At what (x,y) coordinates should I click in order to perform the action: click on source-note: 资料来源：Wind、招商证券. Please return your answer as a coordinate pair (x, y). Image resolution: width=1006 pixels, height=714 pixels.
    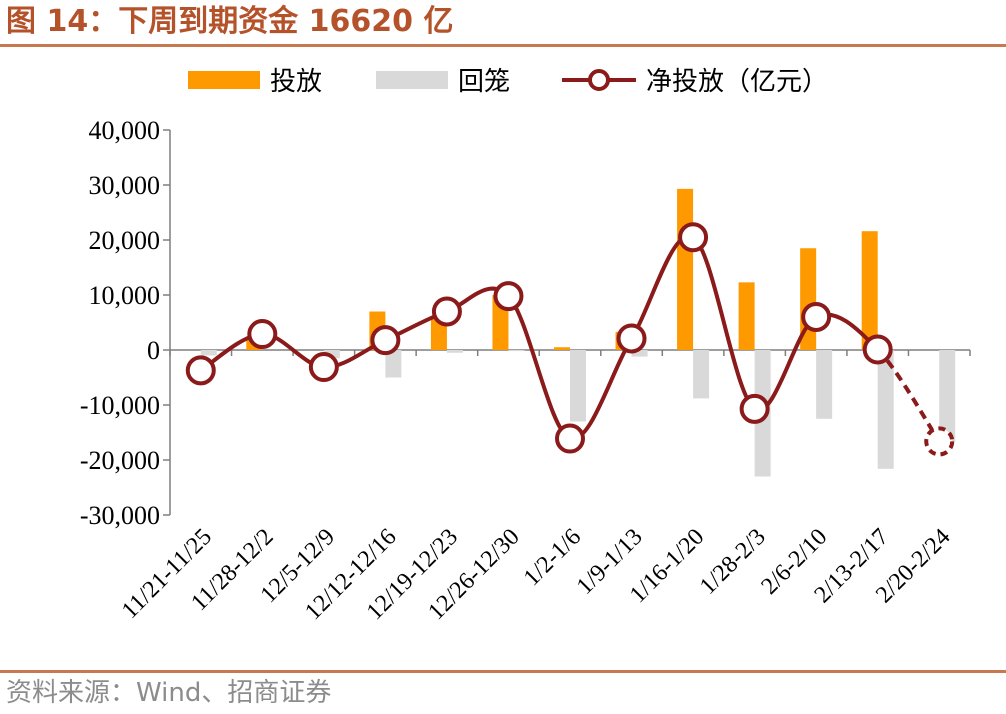
    Looking at the image, I should click on (169, 693).